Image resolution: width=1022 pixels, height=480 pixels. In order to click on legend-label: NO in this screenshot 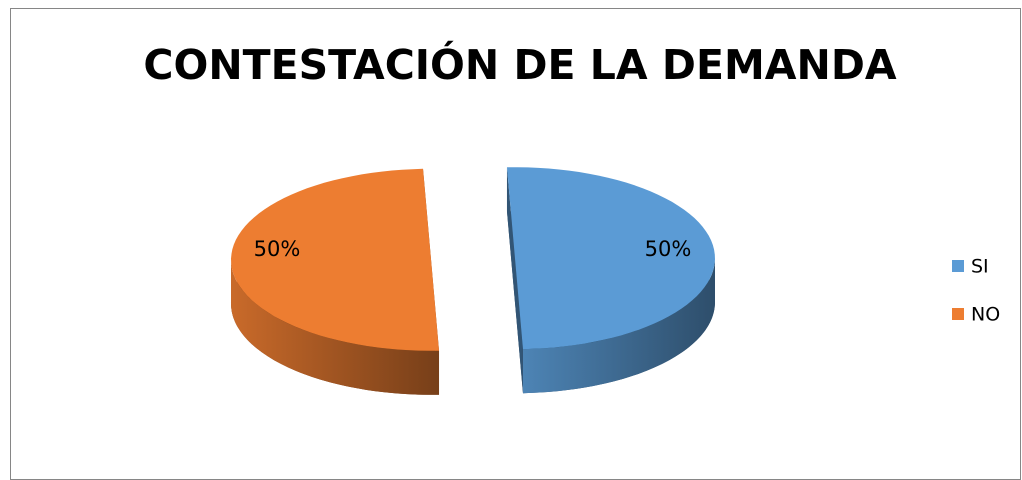, I will do `click(985, 315)`.